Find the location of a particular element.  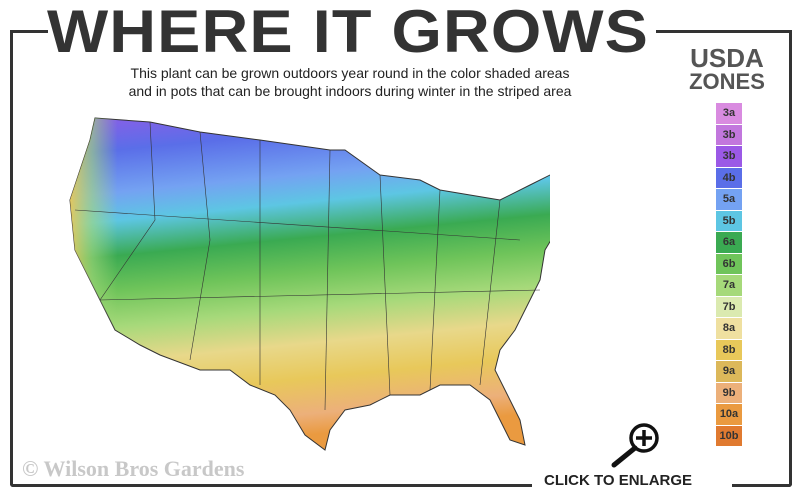

frame-border-top-right is located at coordinates (722, 31).